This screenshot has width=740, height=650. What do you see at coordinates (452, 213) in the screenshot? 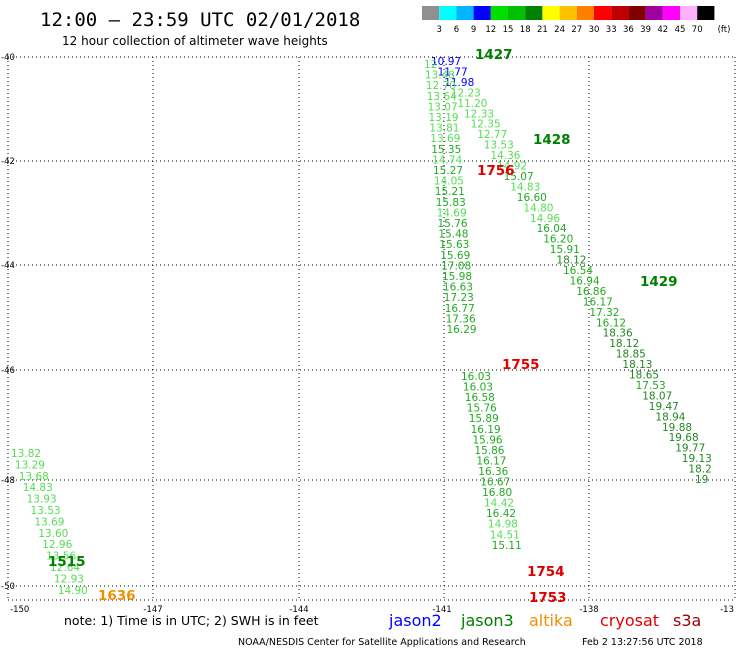
I see `wave-height-value: 14.69` at bounding box center [452, 213].